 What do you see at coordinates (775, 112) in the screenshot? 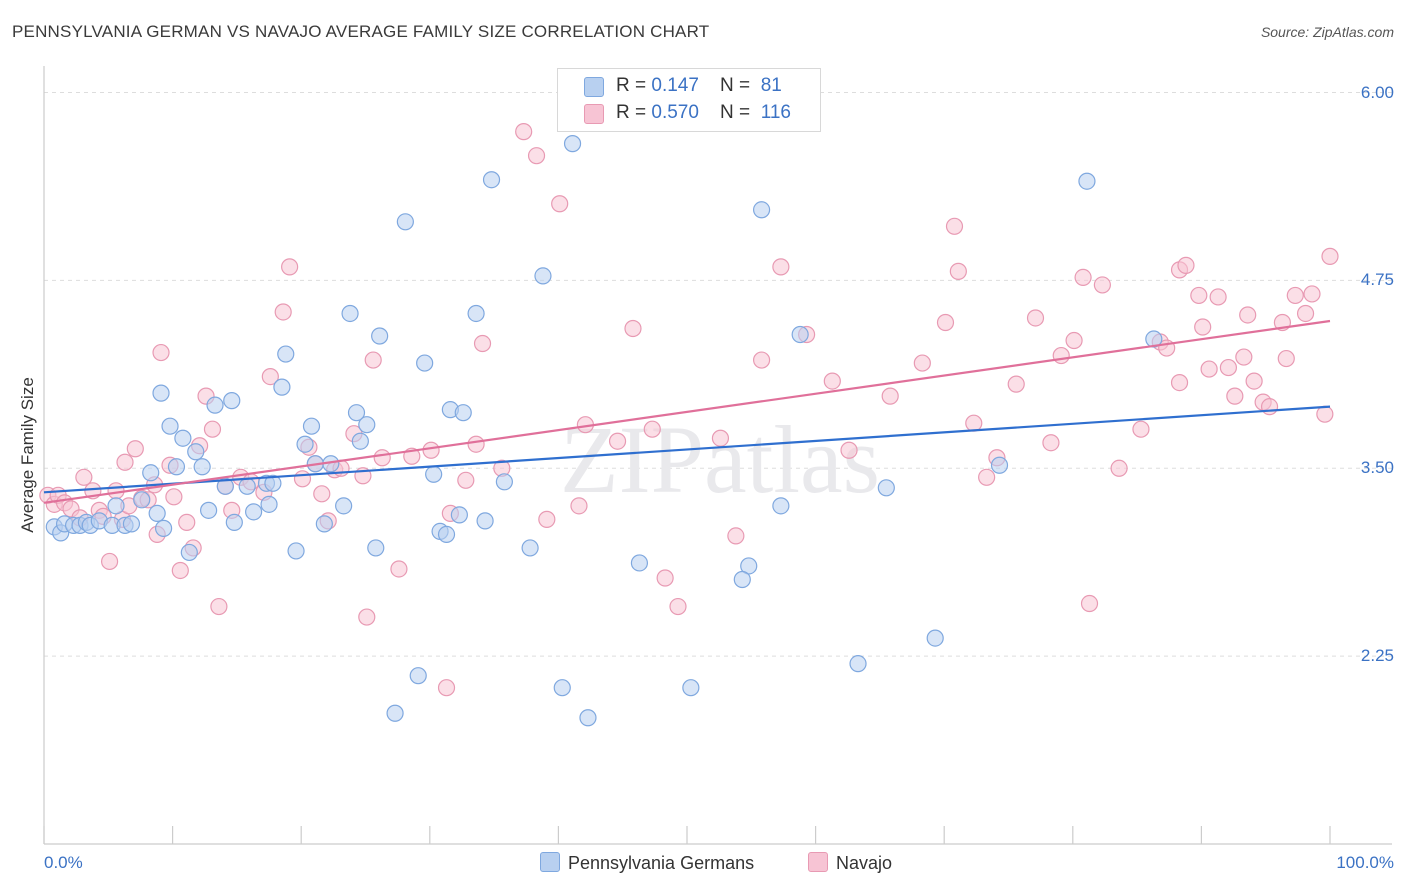
I see `n-value: 116` at bounding box center [775, 112].